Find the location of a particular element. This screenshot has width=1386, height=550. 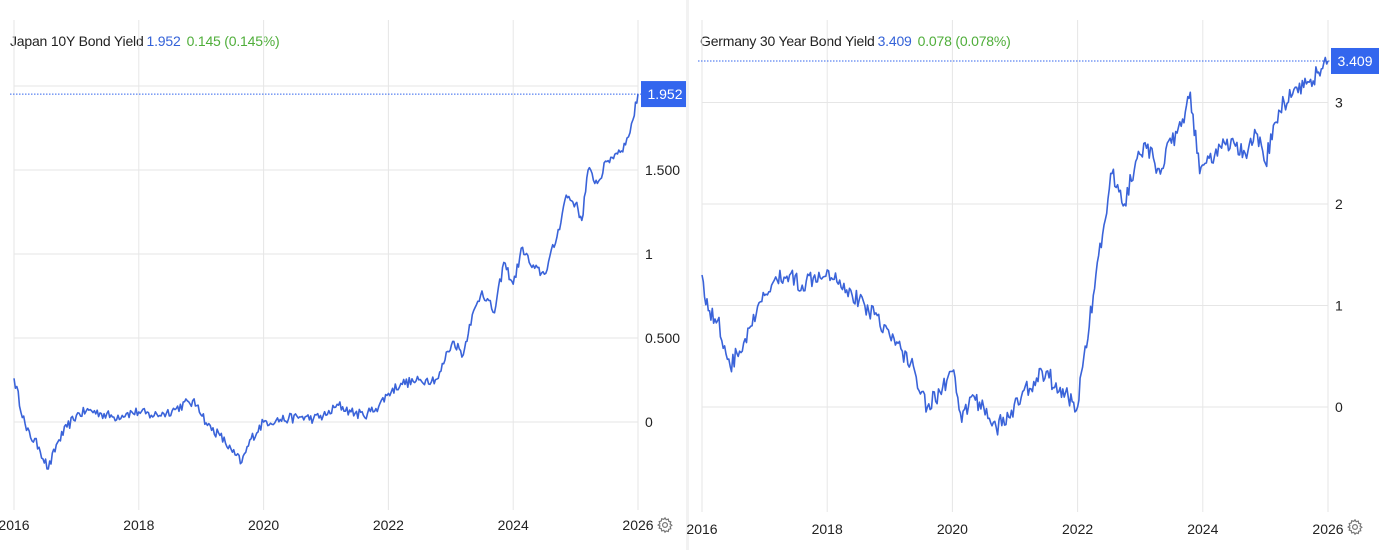

chart-title: Japan 10Y Bond Yield is located at coordinates (77, 41).